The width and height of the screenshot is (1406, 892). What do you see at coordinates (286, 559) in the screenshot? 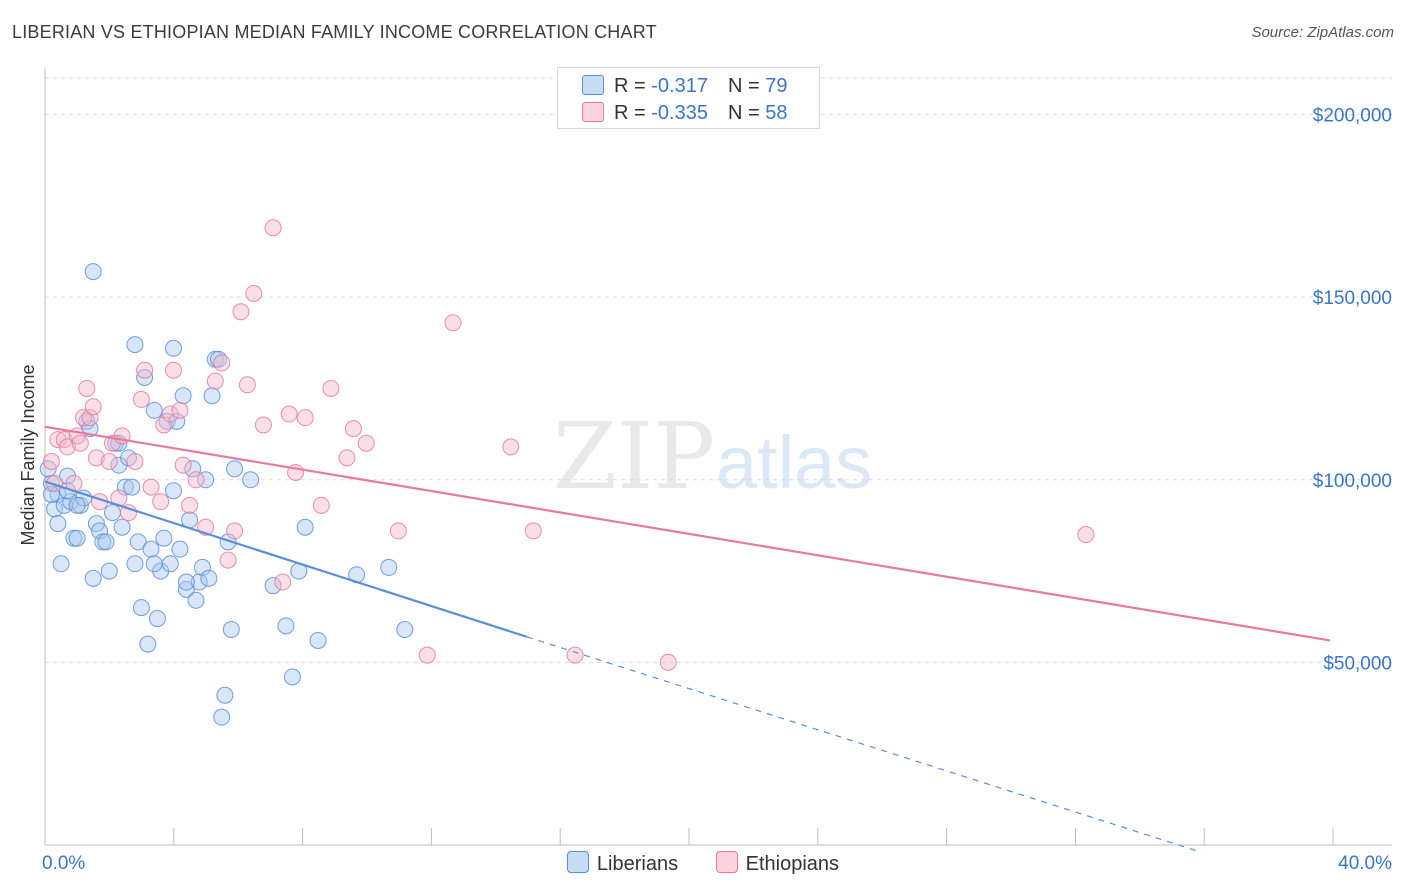
I see `trend-line-liberians` at bounding box center [286, 559].